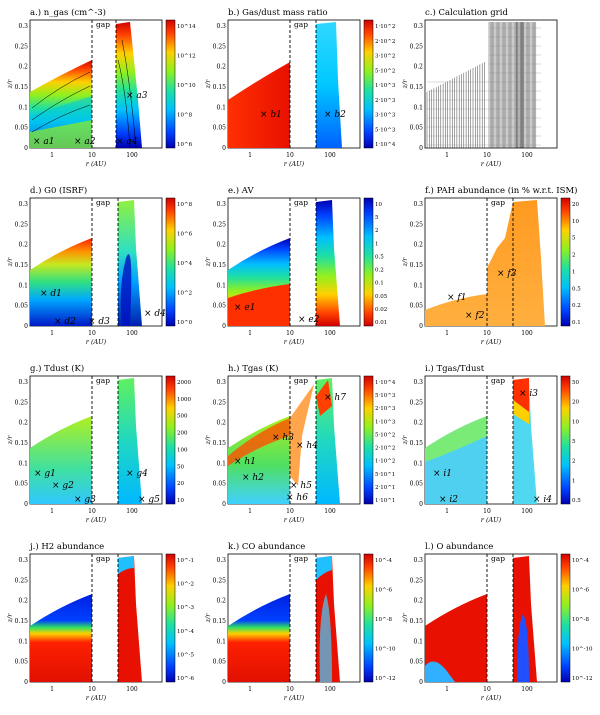  I want to click on colorbar-tick-label: 10^-12, so click(582, 678).